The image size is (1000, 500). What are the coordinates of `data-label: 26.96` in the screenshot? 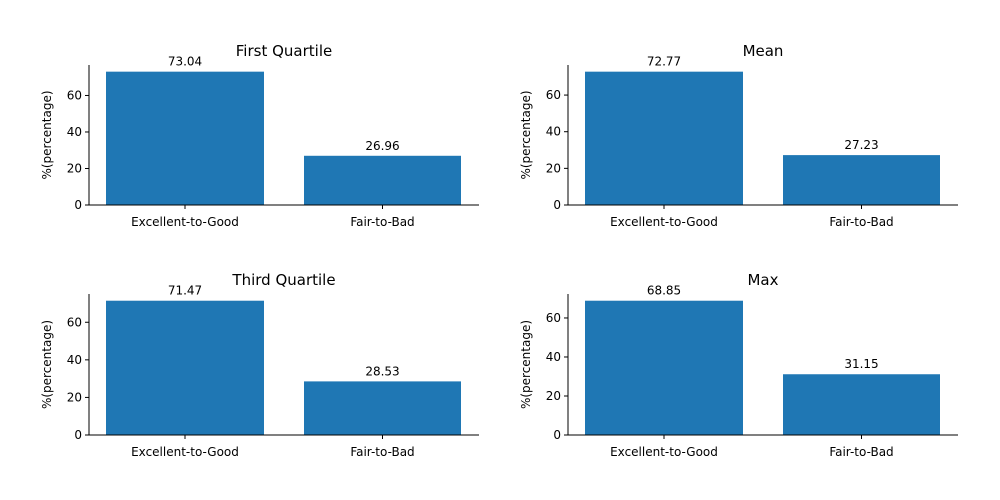 It's located at (382, 146).